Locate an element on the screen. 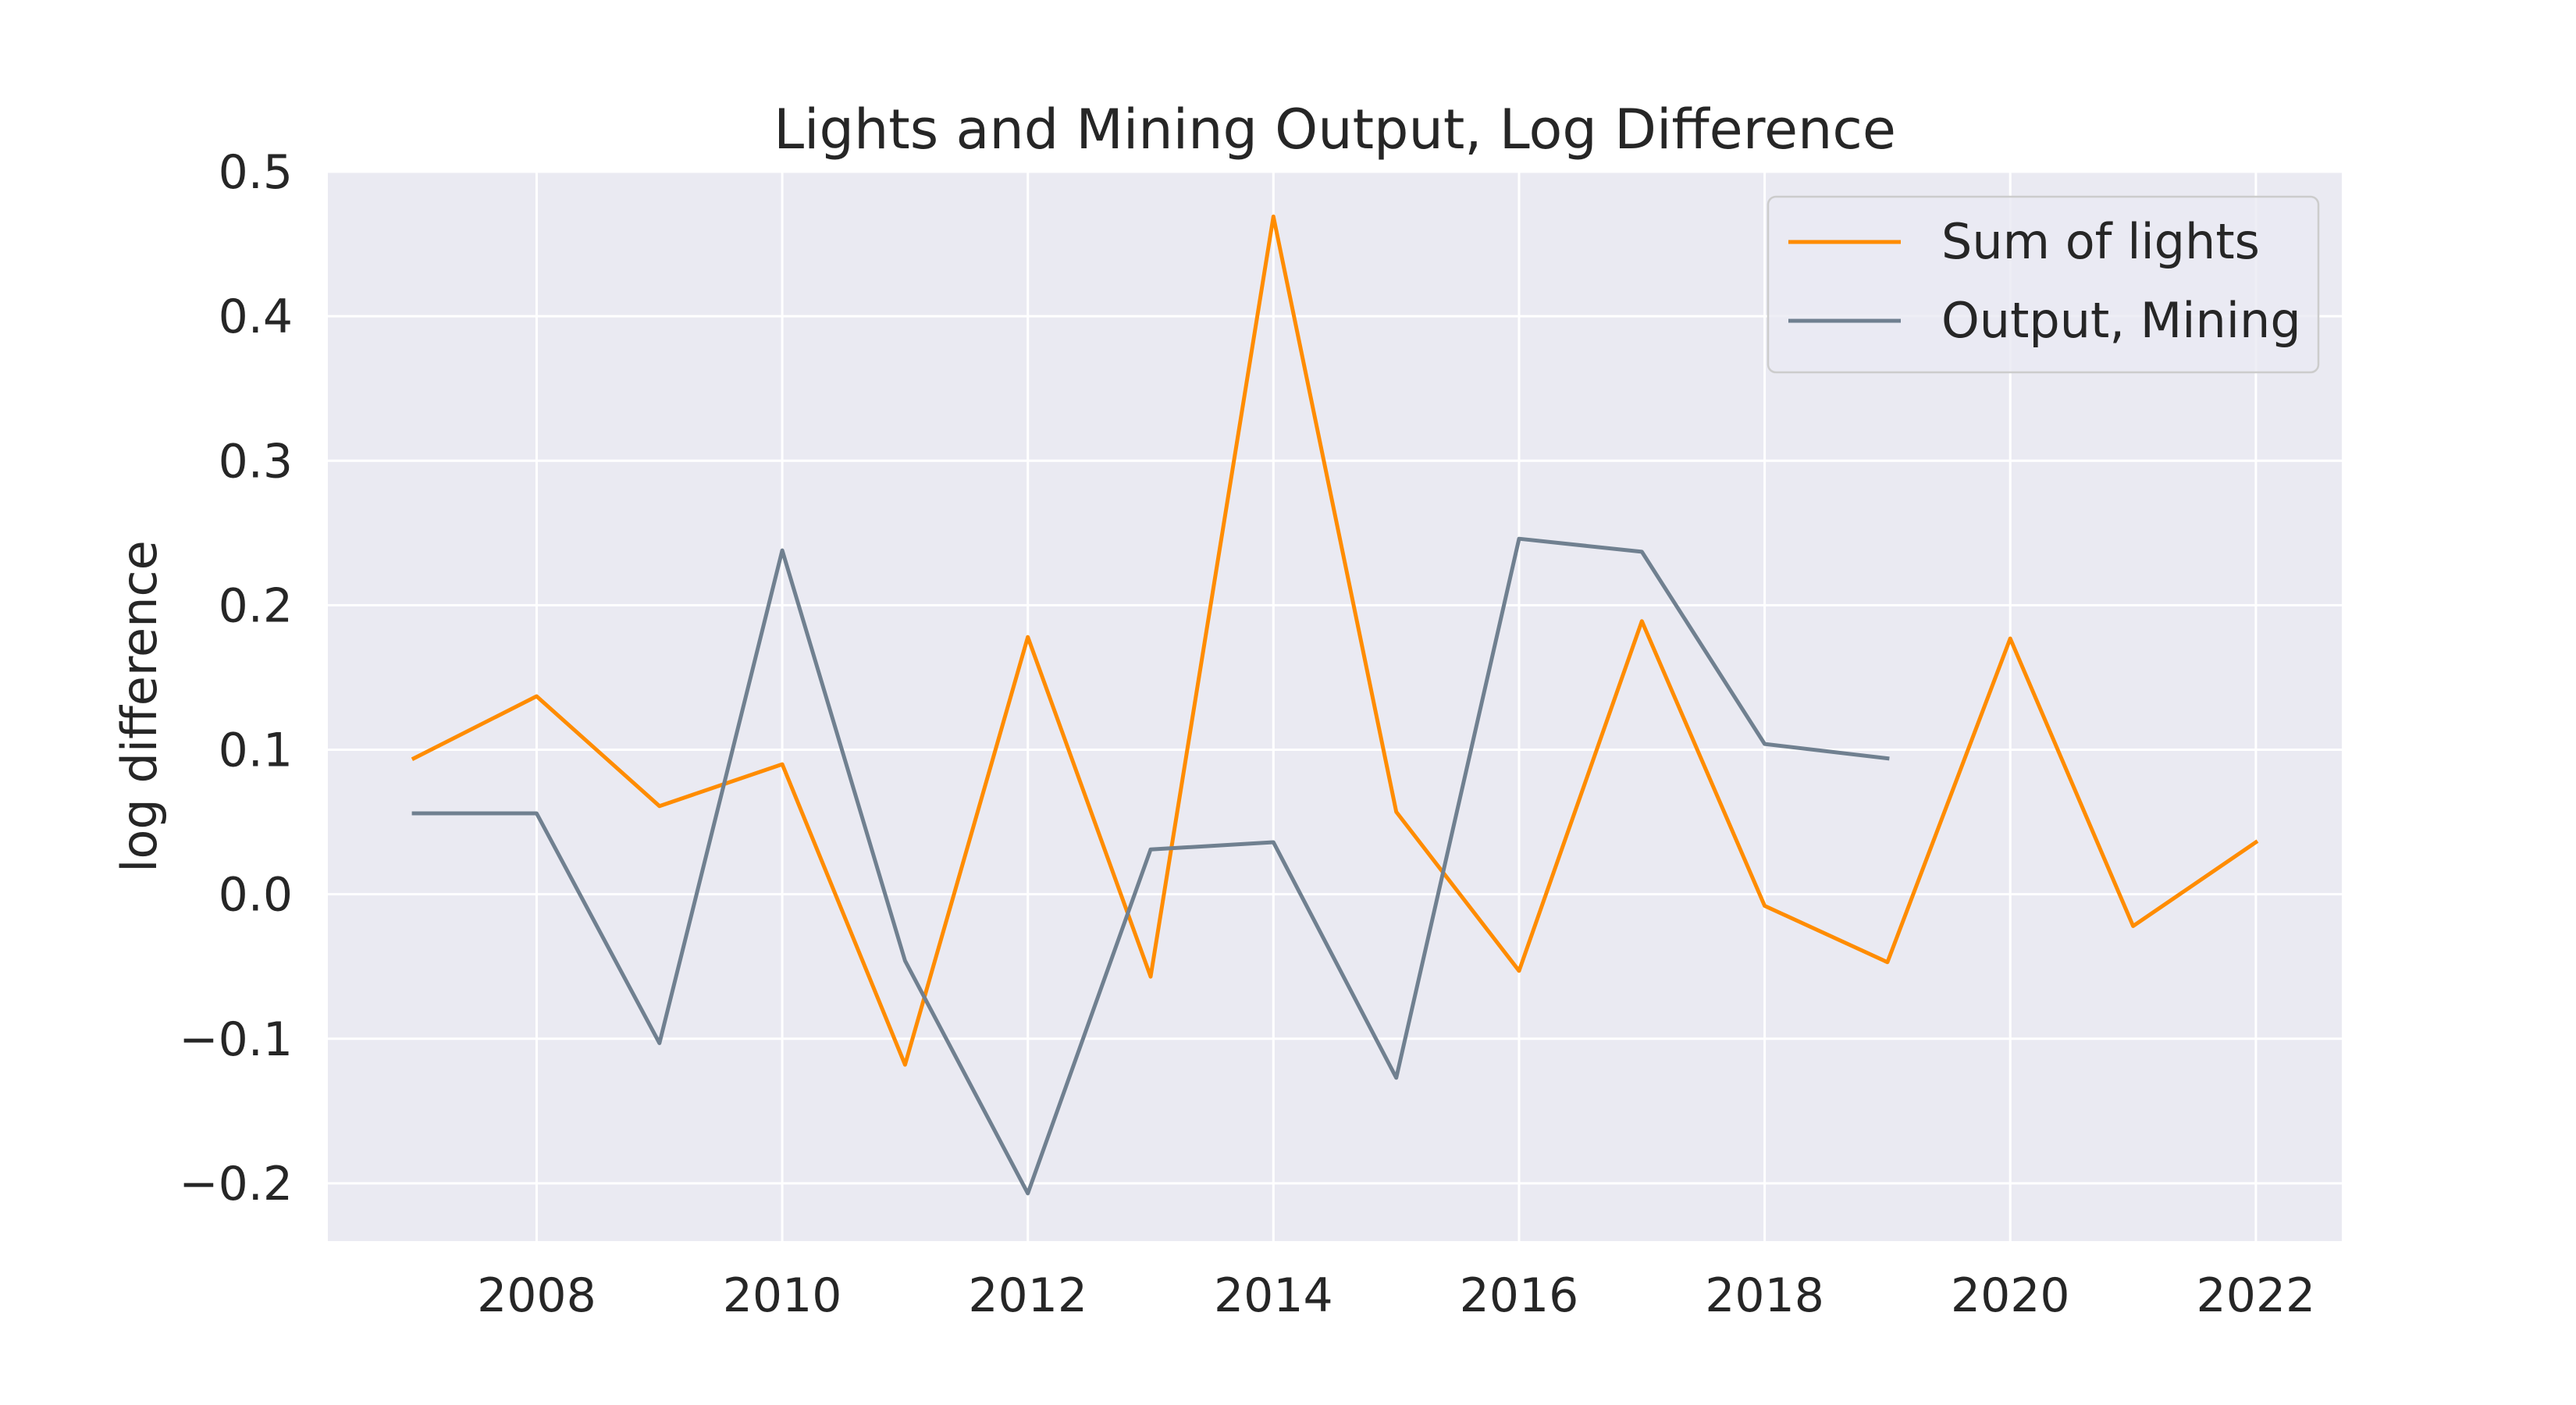  y-axis-label: log difference is located at coordinates (139, 706).